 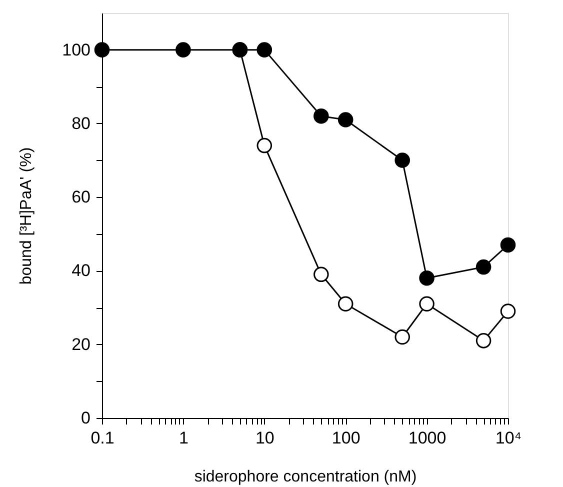 What do you see at coordinates (102, 438) in the screenshot?
I see `x-tick-label: 0.1` at bounding box center [102, 438].